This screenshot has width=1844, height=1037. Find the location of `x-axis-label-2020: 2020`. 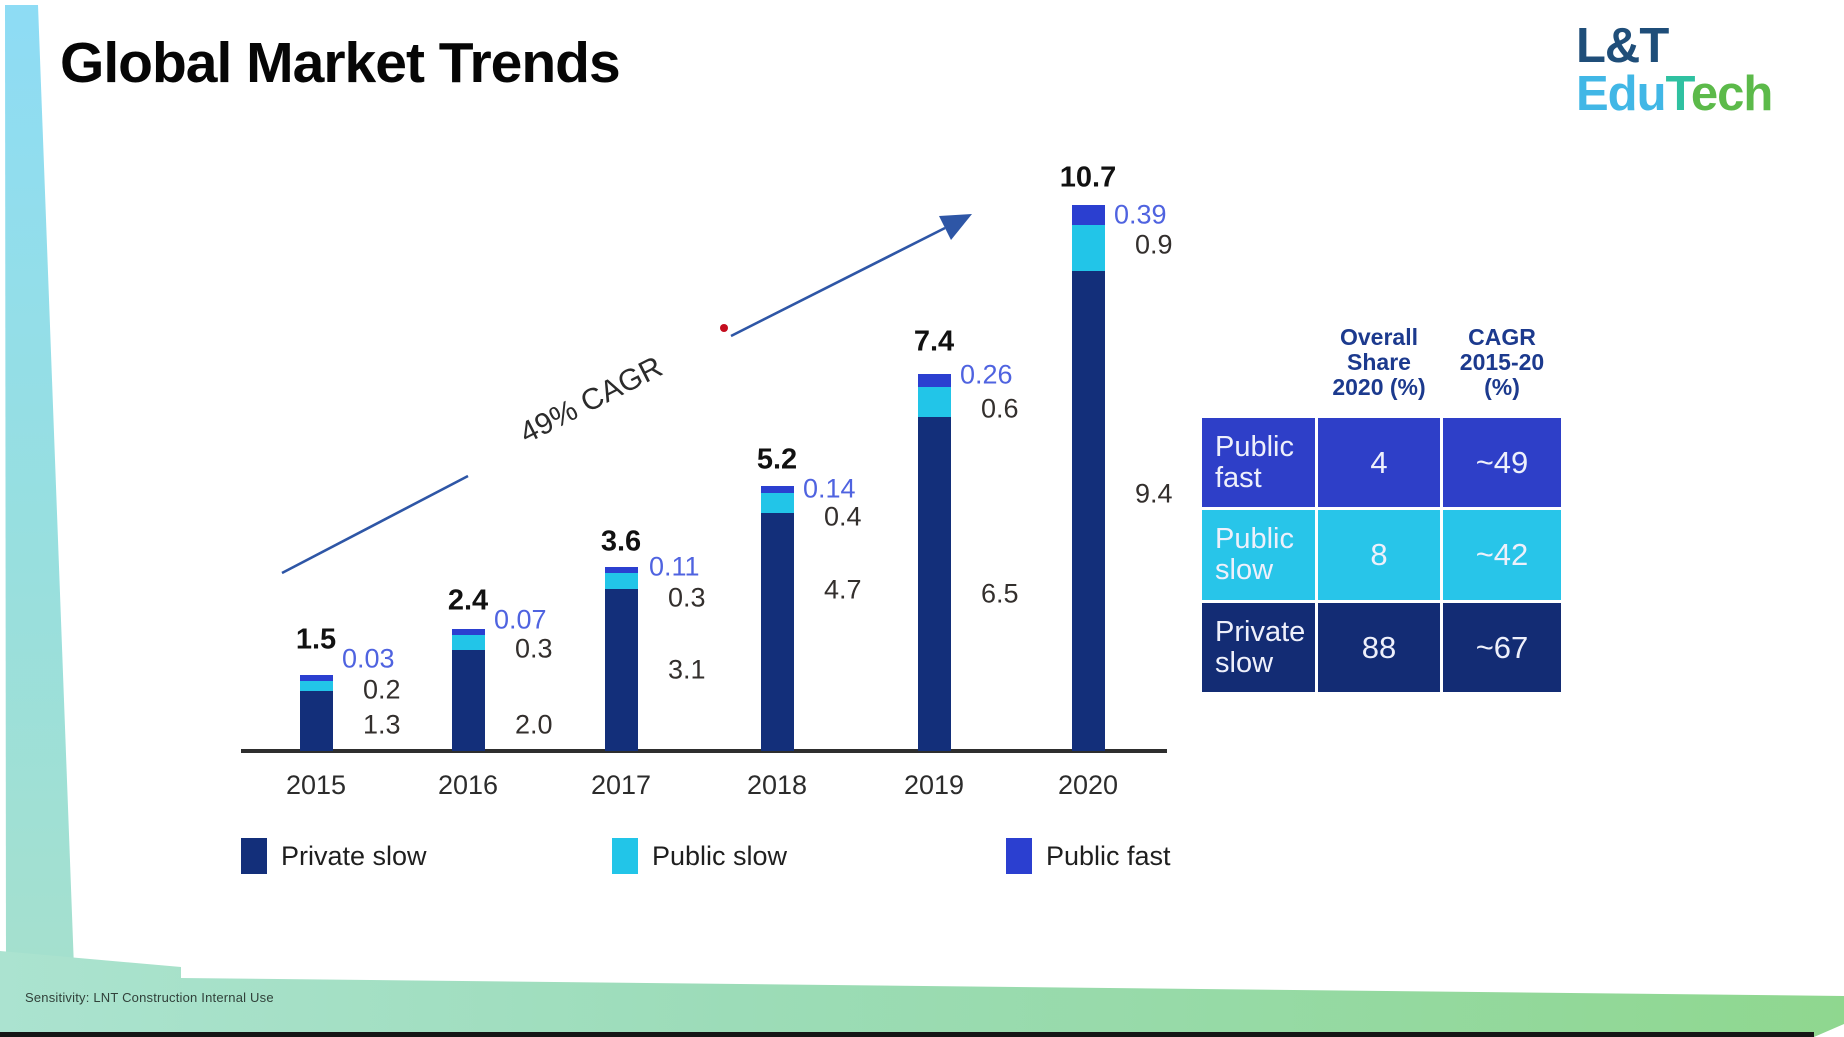

x-axis-label-2020: 2020 is located at coordinates (1088, 785).